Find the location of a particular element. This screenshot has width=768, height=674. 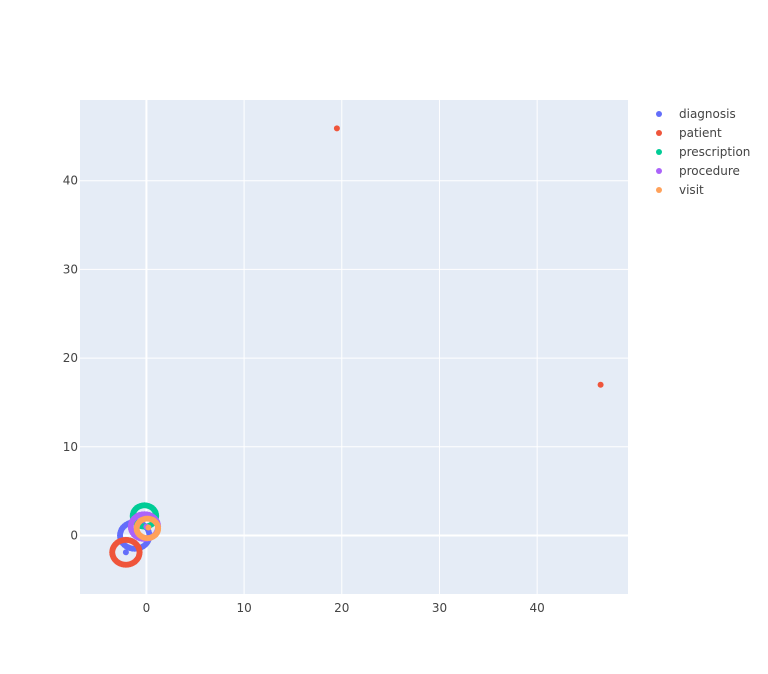

legend-label: procedure is located at coordinates (709, 171).